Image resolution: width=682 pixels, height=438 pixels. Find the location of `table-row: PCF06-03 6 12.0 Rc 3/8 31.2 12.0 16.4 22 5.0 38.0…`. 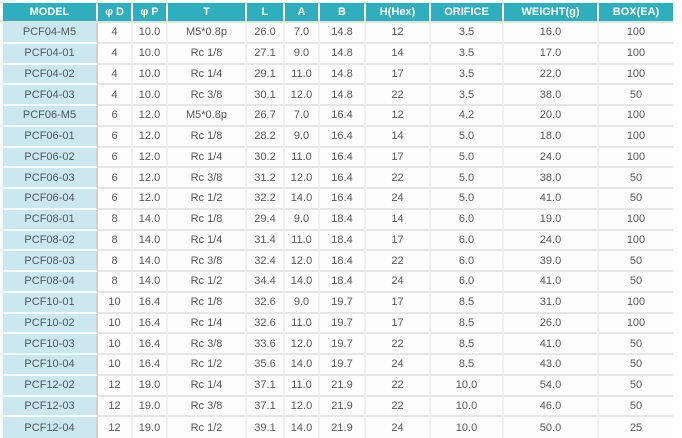

table-row: PCF06-03 6 12.0 Rc 3/8 31.2 12.0 16.4 22 5.0 38.0… is located at coordinates (338, 178).